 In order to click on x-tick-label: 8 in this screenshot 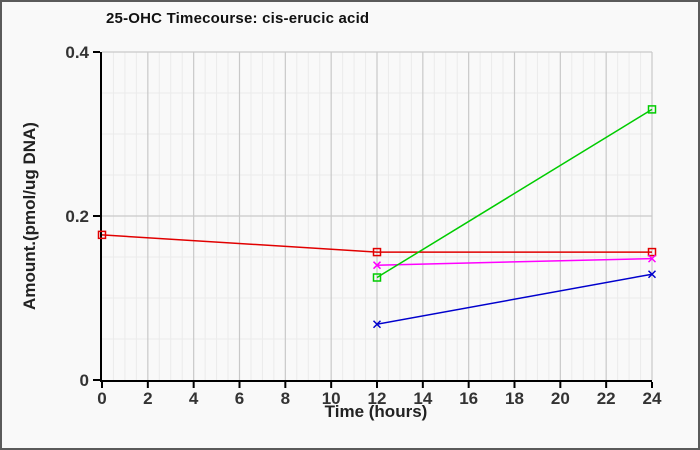, I will do `click(285, 398)`.